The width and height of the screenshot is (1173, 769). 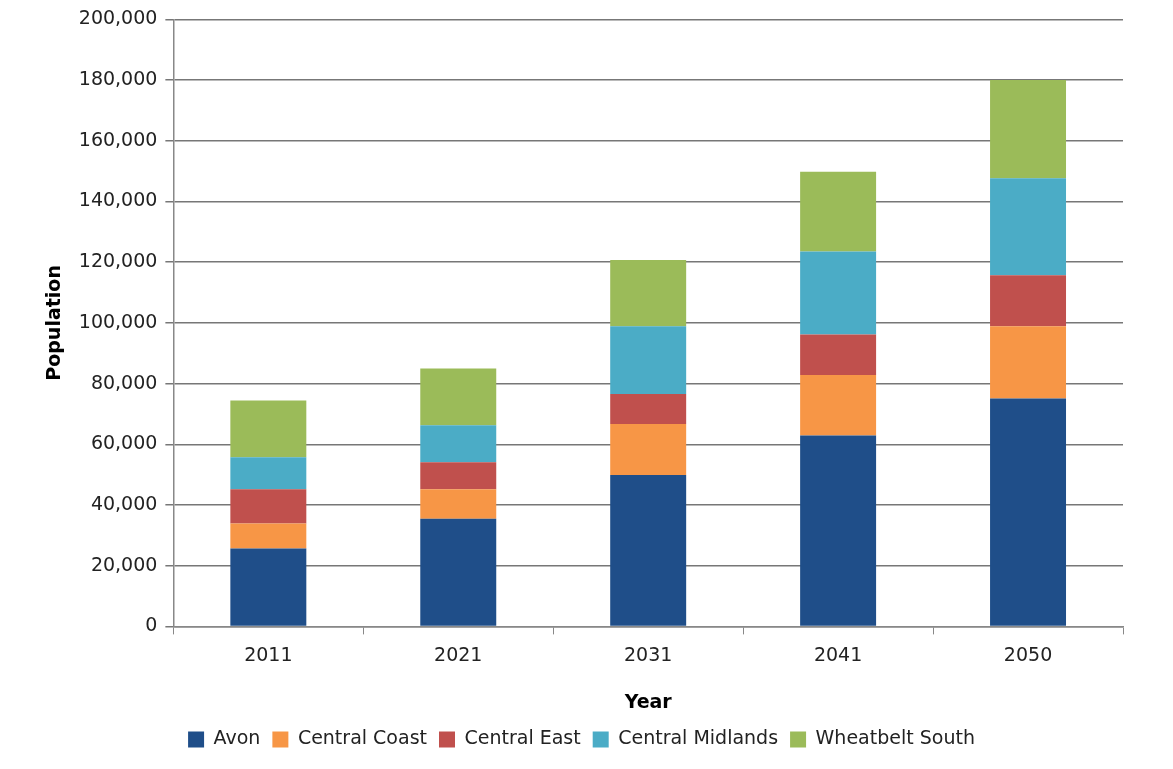 What do you see at coordinates (648, 653) in the screenshot?
I see `x-tick-label: 2031` at bounding box center [648, 653].